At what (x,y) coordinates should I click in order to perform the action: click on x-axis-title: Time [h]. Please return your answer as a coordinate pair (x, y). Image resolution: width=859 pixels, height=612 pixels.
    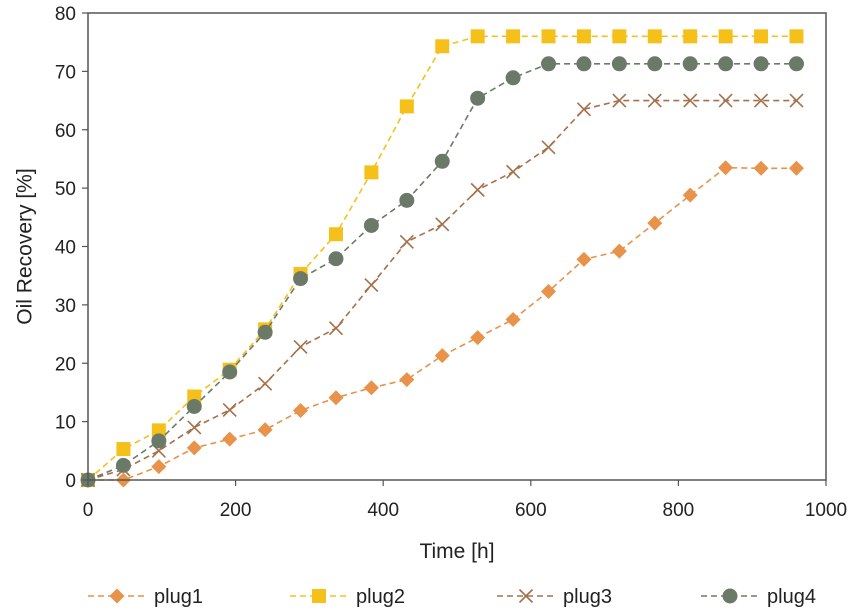
    Looking at the image, I should click on (456, 551).